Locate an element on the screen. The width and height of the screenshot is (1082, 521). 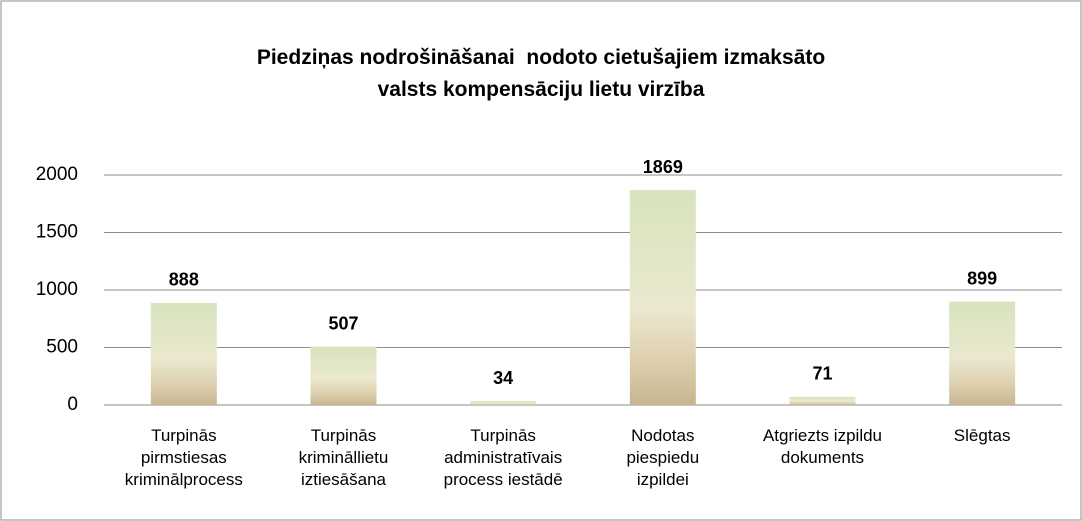
data-label: 1869 is located at coordinates (663, 167).